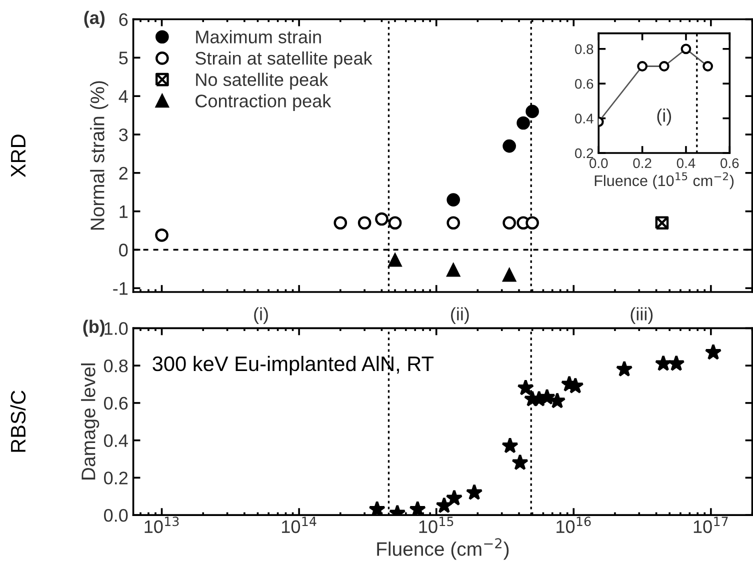 The width and height of the screenshot is (753, 584). I want to click on text: RBS/C, so click(18, 421).